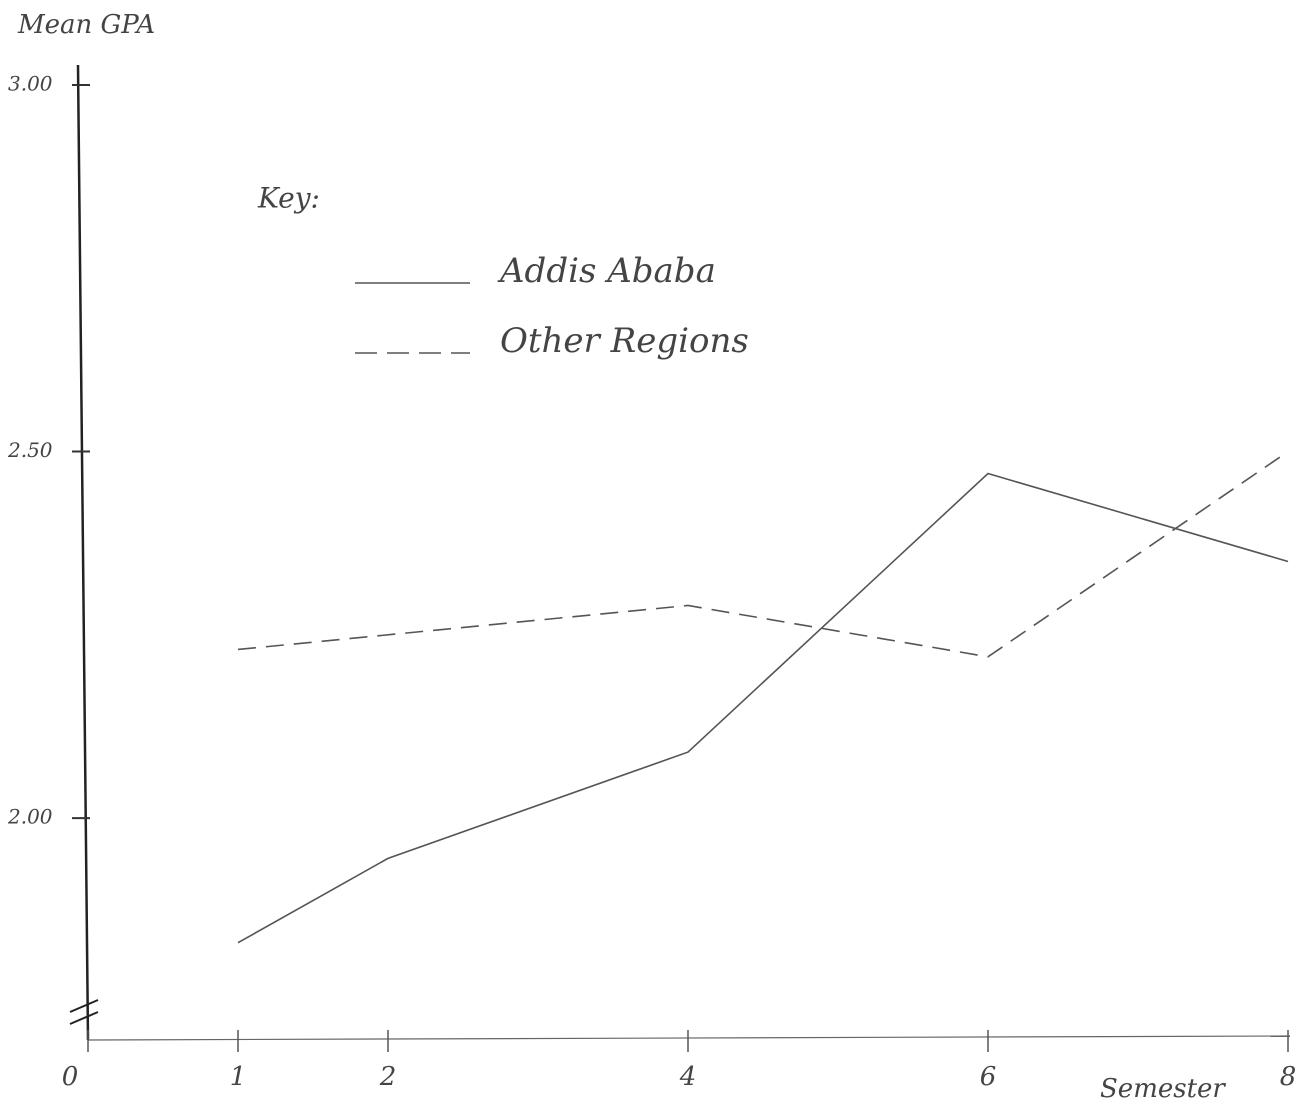 This screenshot has height=1114, width=1295. Describe the element at coordinates (606, 271) in the screenshot. I see `legend-label: Addis Ababa` at that location.